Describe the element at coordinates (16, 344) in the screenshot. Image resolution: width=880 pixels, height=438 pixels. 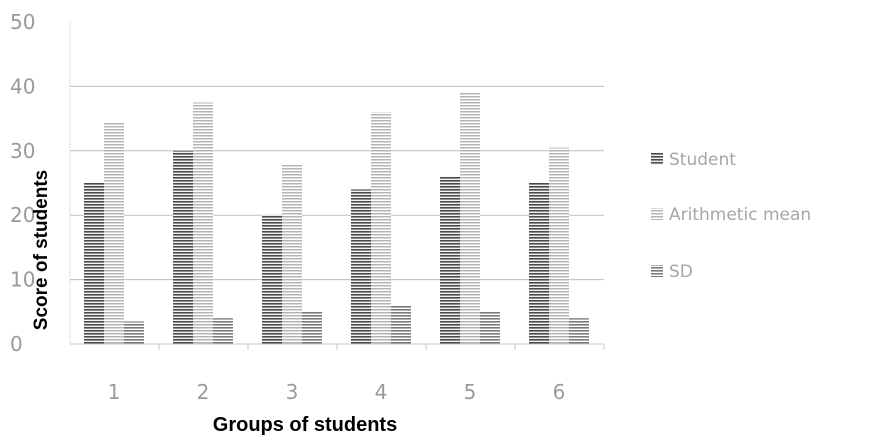
I see `y-tick-label: 0` at that location.